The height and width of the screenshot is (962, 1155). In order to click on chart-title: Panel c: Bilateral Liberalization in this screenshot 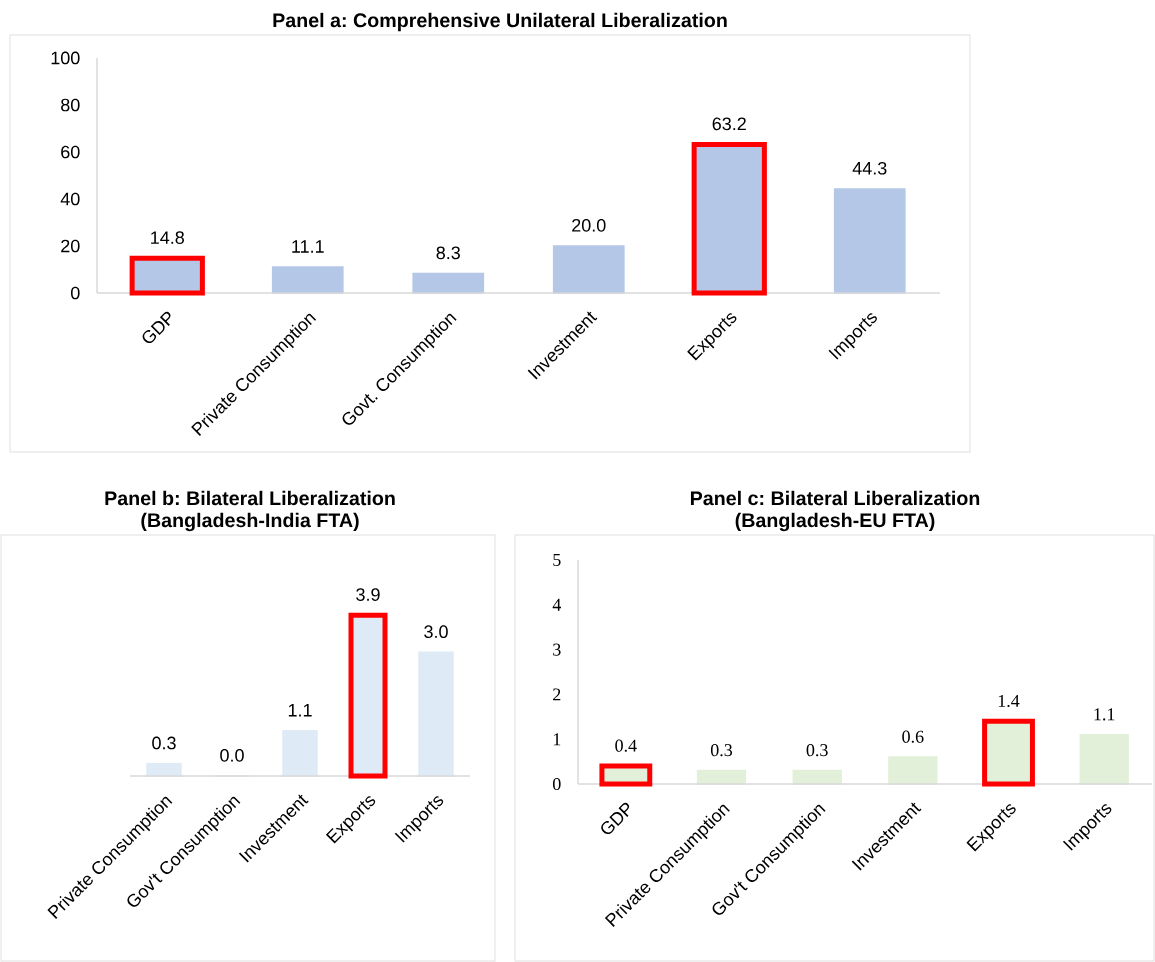, I will do `click(835, 498)`.